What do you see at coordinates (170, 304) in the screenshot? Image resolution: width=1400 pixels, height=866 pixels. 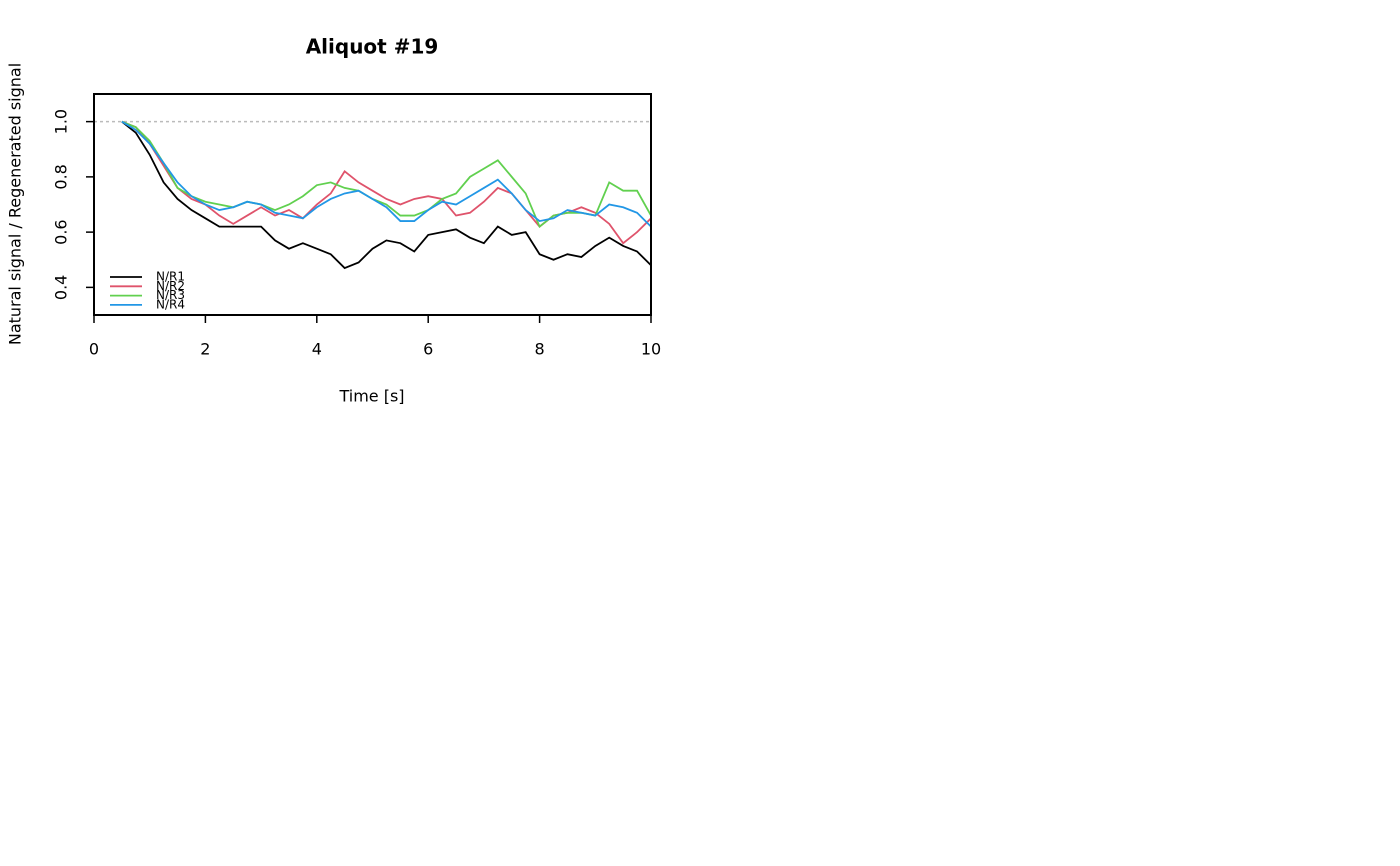 I see `legend-label: N/R4` at bounding box center [170, 304].